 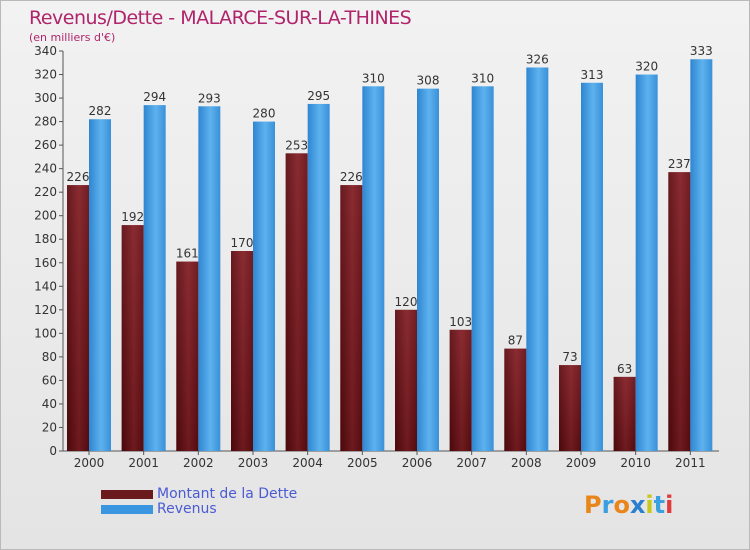 I want to click on data-label-dette: 120, so click(x=406, y=302).